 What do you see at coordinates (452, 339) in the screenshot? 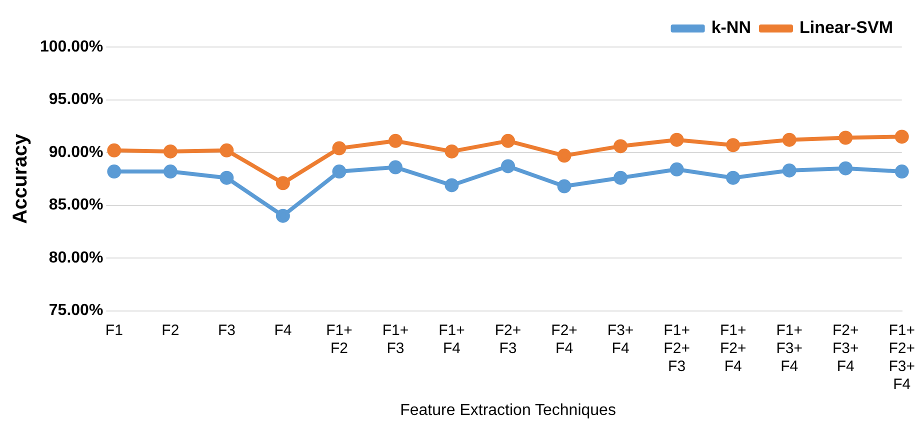
I see `x-tick-label: F1+ F4` at bounding box center [452, 339].